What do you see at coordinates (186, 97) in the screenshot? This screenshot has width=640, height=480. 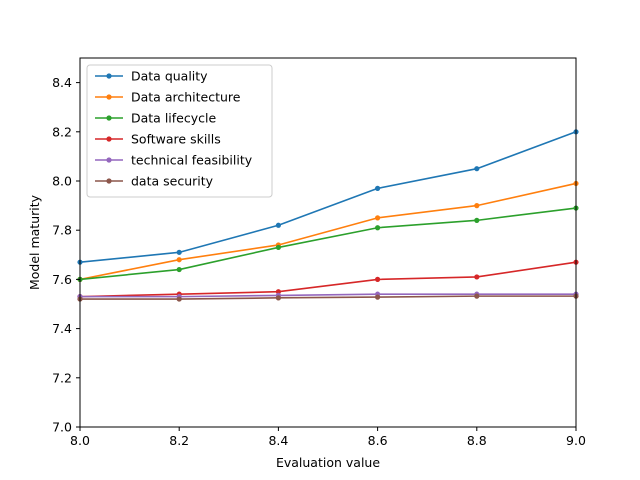 I see `legend-label: Data architecture` at bounding box center [186, 97].